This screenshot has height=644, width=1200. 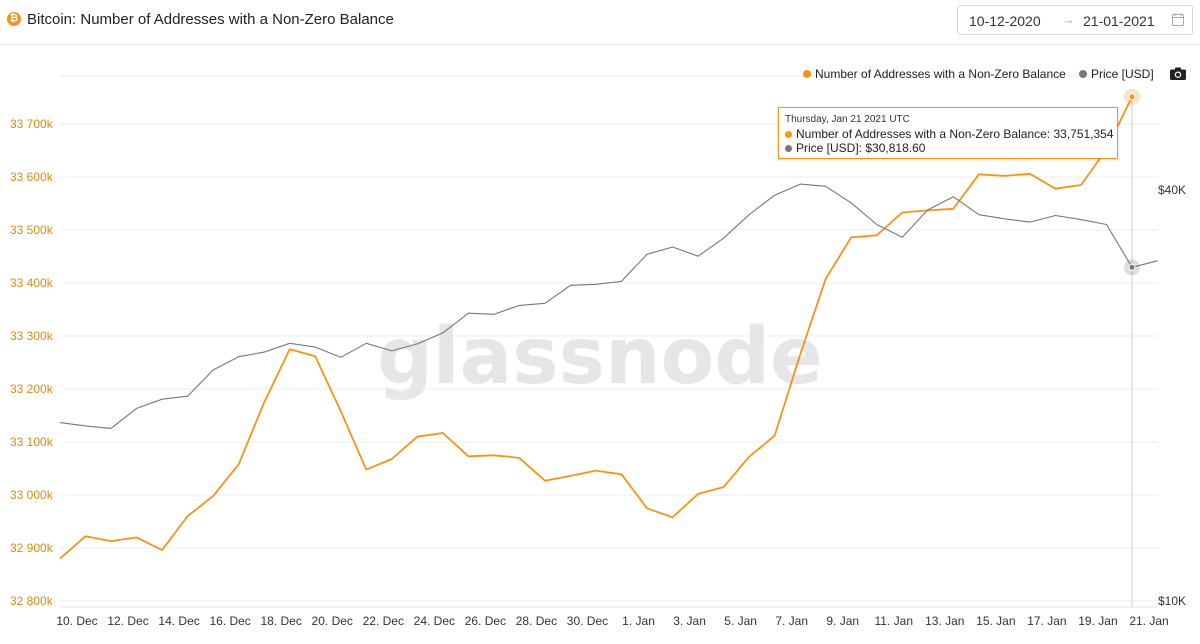 What do you see at coordinates (332, 621) in the screenshot?
I see `x-tick-label: 20. Dec` at bounding box center [332, 621].